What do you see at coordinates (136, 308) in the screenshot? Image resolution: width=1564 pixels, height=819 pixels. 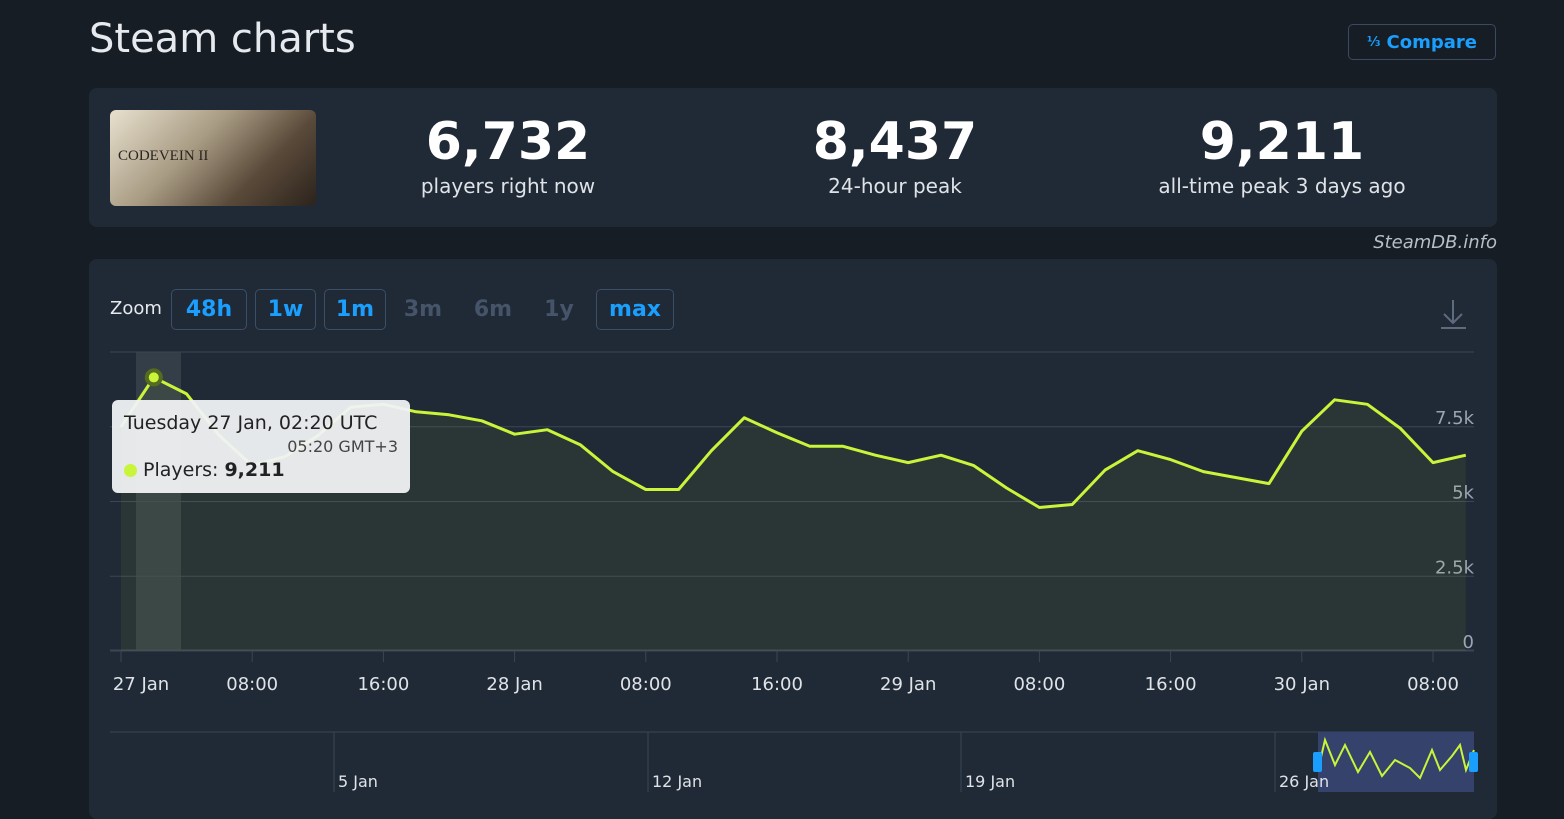 I see `zoom-label: Zoom` at bounding box center [136, 308].